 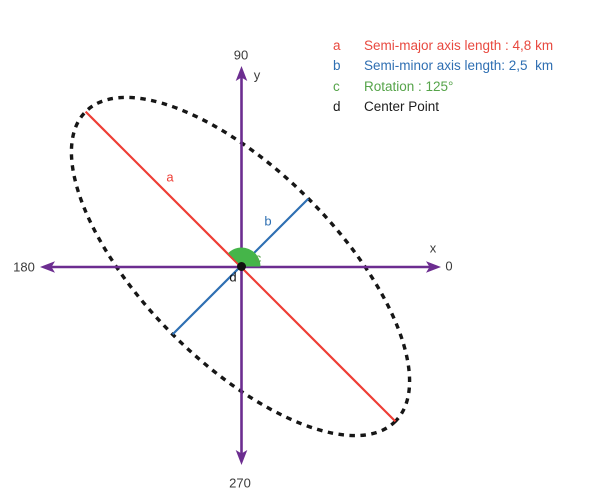 I want to click on major-axis-letter-label: a, so click(x=170, y=177).